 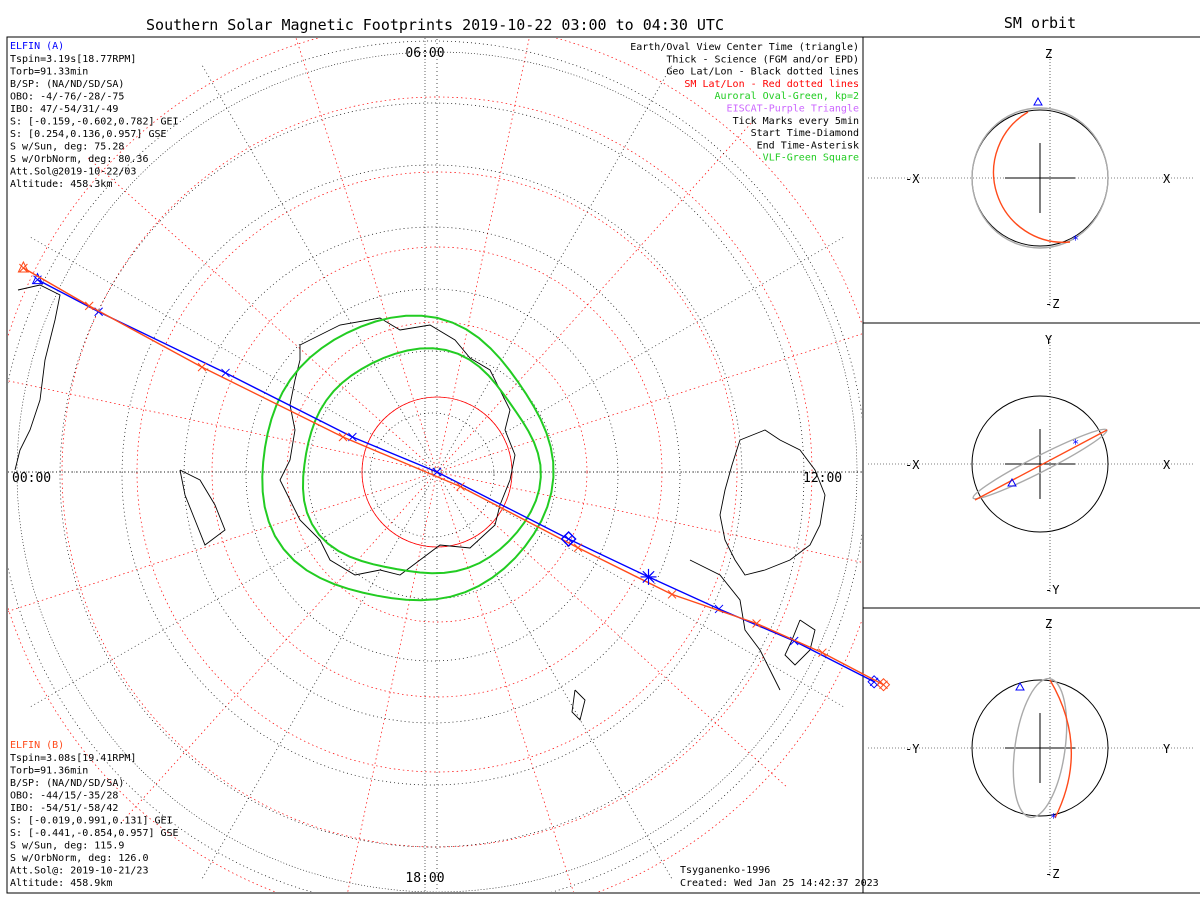 I want to click on geo-lat-circle, so click(x=432, y=475).